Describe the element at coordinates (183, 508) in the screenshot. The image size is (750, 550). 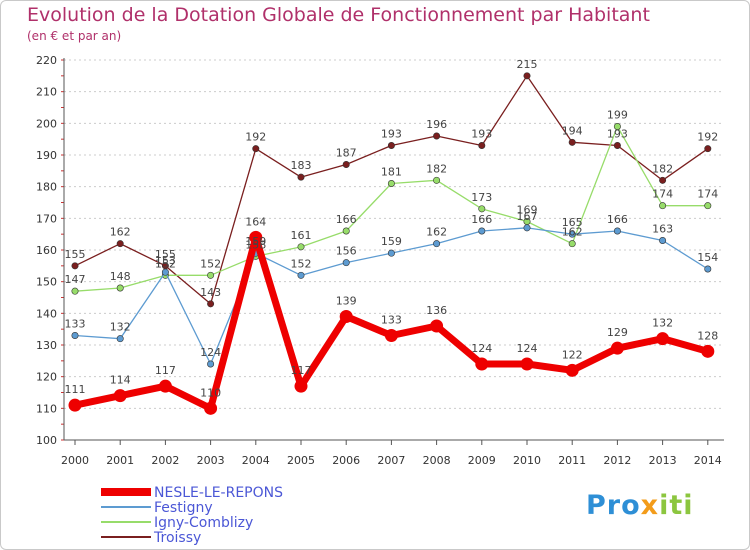
I see `legend-label-1: Festigny` at that location.